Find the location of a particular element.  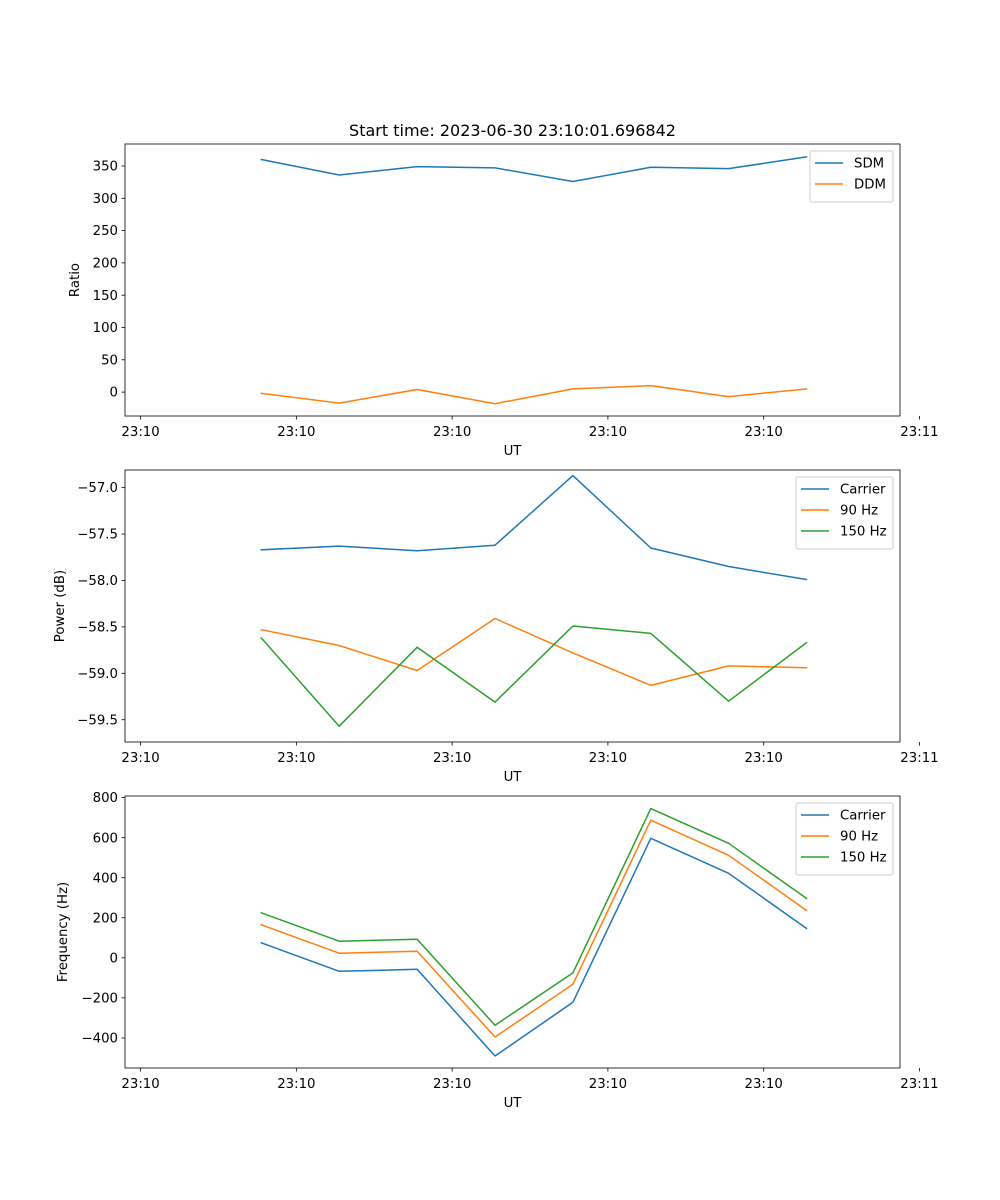

y-axis-label: Frequency (Hz) is located at coordinates (63, 932).